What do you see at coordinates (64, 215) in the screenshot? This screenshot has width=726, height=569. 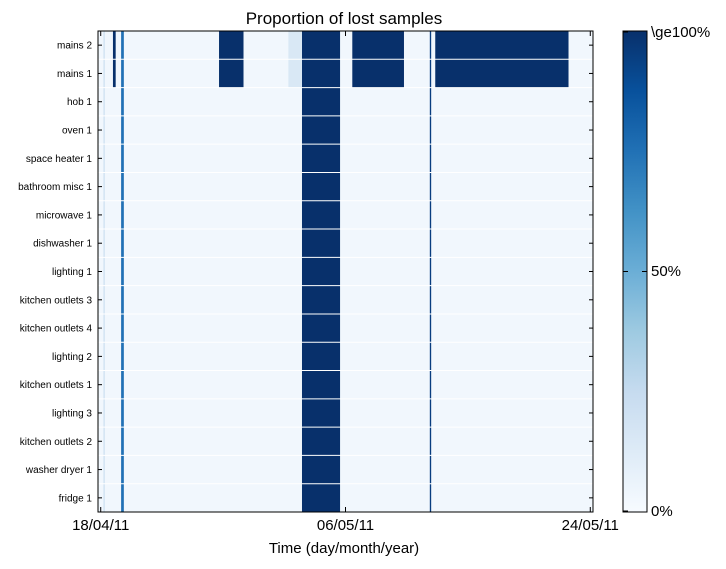 I see `y-tick-label: microwave 1` at bounding box center [64, 215].